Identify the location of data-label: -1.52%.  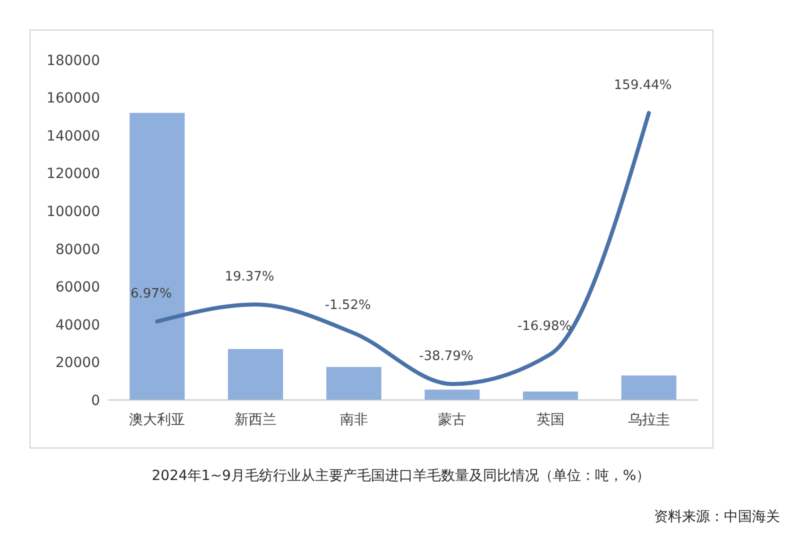
(347, 306).